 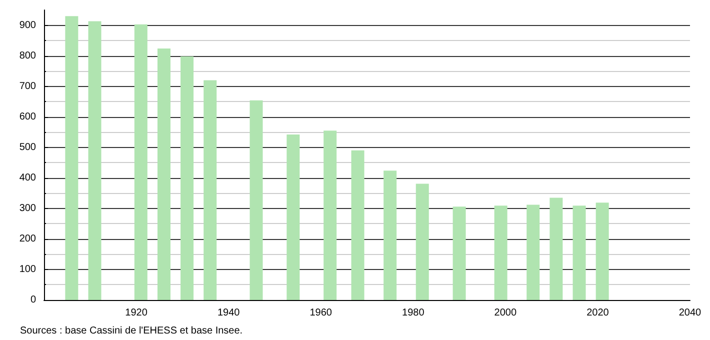 What do you see at coordinates (27, 147) in the screenshot?
I see `y-tick-label: 500` at bounding box center [27, 147].